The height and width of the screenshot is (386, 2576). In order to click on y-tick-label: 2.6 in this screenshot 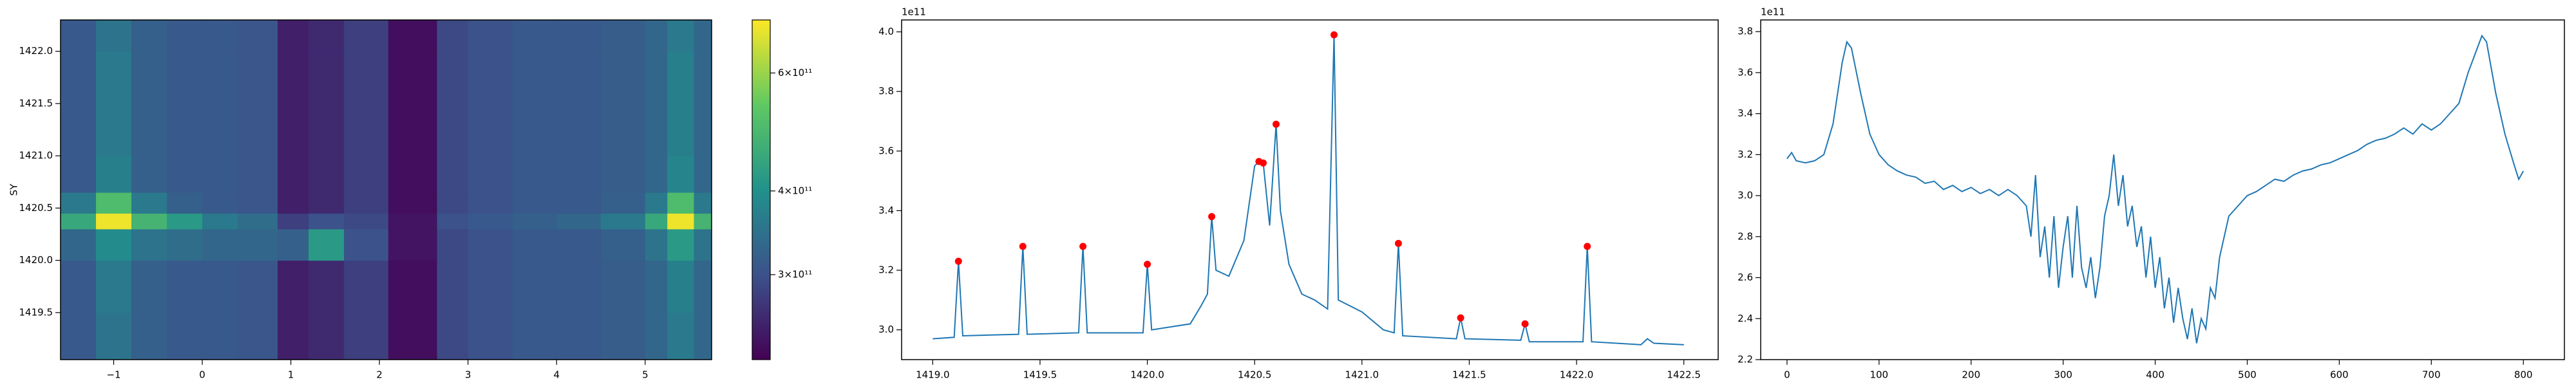, I will do `click(1746, 277)`.